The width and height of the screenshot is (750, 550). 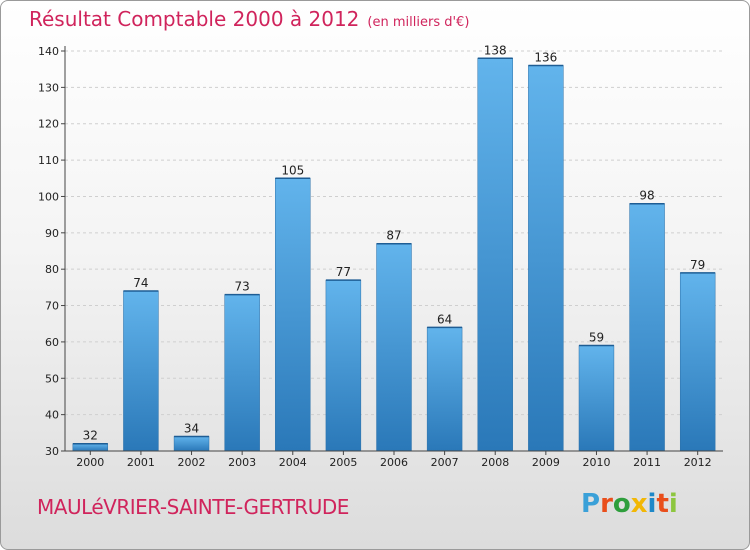 What do you see at coordinates (293, 315) in the screenshot?
I see `bar-2004` at bounding box center [293, 315].